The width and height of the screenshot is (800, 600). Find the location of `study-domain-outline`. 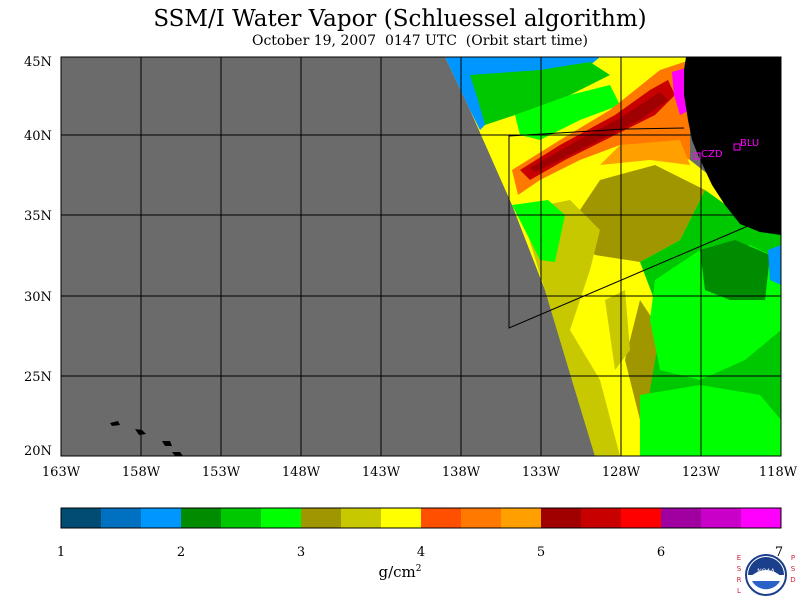

study-domain-outline is located at coordinates (628, 228).